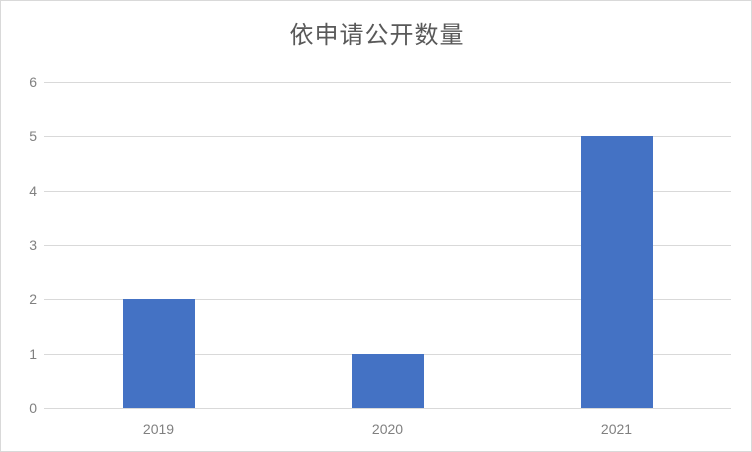  What do you see at coordinates (33, 136) in the screenshot?
I see `y-axis-label-5: 5` at bounding box center [33, 136].